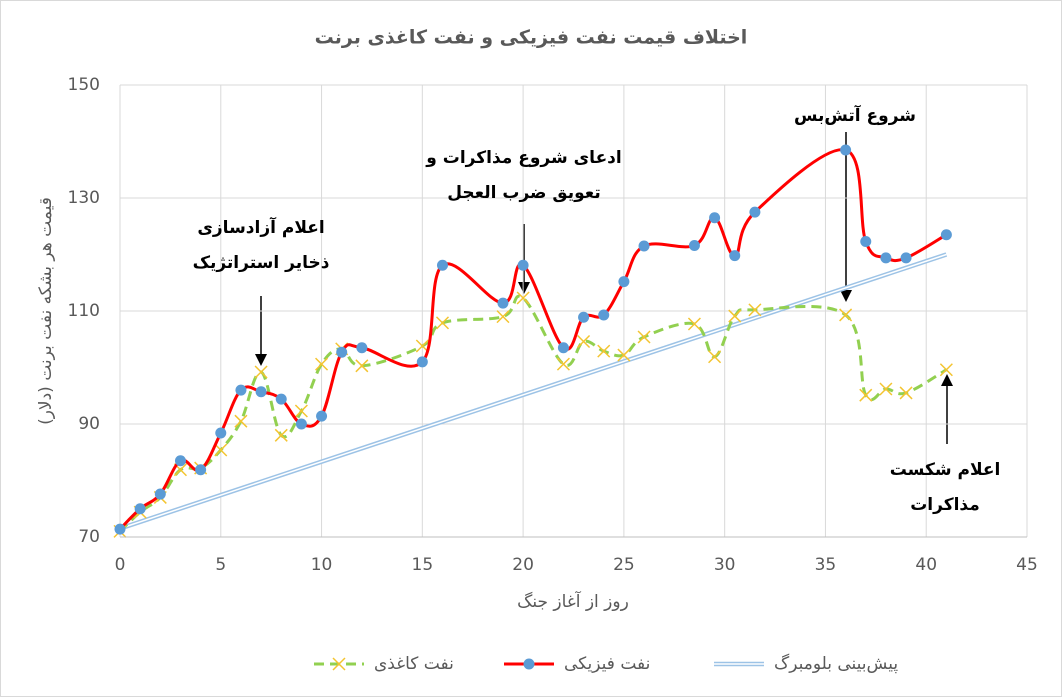 This screenshot has width=1062, height=697. Describe the element at coordinates (531, 38) in the screenshot. I see `chart-title: اختلاف قیمت نفت فیزیکی و نفت کاغذی برنت` at that location.